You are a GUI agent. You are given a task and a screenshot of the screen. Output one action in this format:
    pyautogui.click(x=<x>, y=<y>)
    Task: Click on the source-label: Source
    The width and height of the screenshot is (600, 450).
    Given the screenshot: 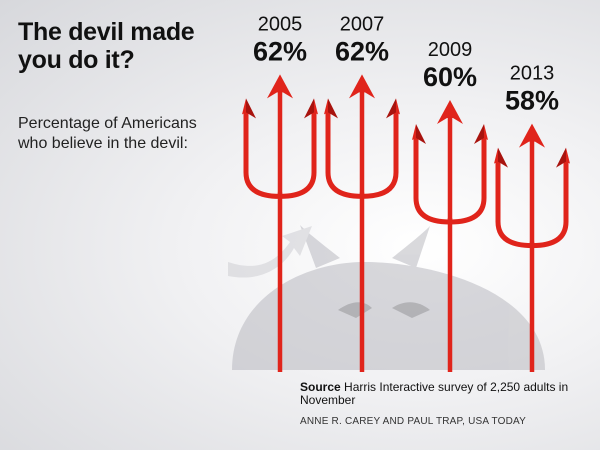 What is the action you would take?
    pyautogui.click(x=320, y=387)
    